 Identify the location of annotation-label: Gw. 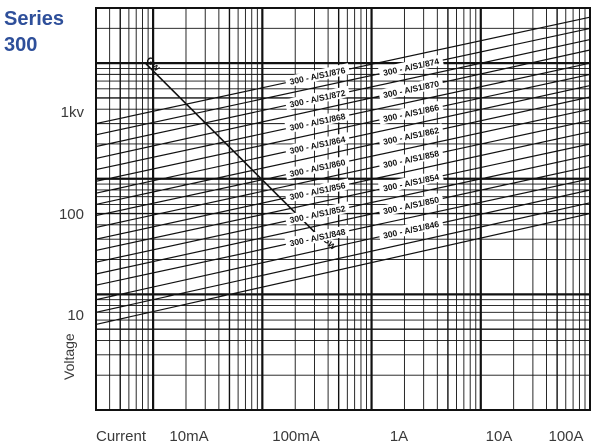
(152, 64).